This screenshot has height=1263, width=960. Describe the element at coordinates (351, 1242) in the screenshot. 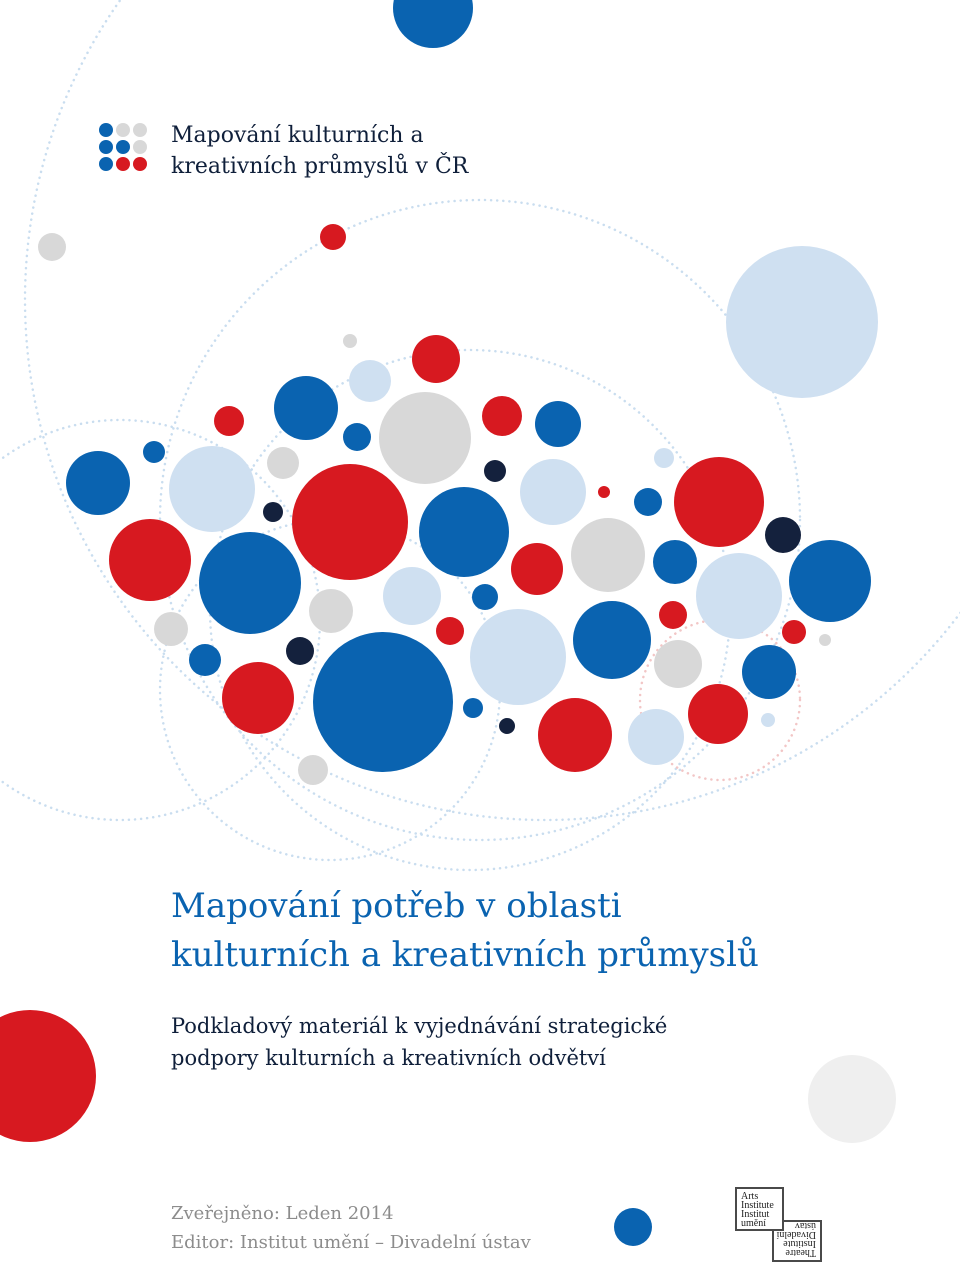

I see `editor-credit: Editor: Institut umění – Divadelní ústav` at that location.